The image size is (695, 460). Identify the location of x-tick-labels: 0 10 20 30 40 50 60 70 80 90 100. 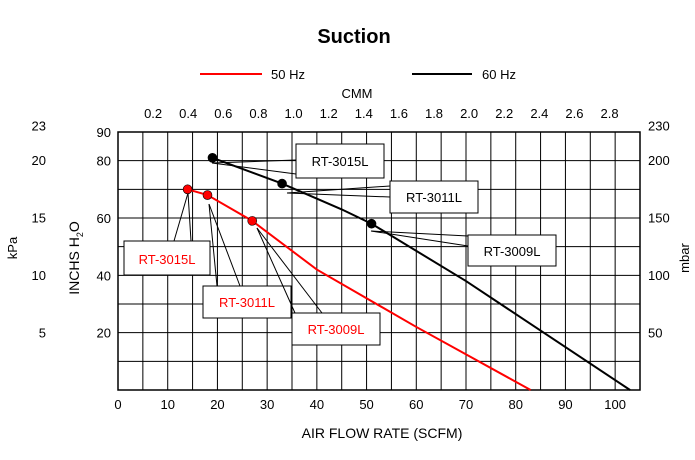
(370, 404).